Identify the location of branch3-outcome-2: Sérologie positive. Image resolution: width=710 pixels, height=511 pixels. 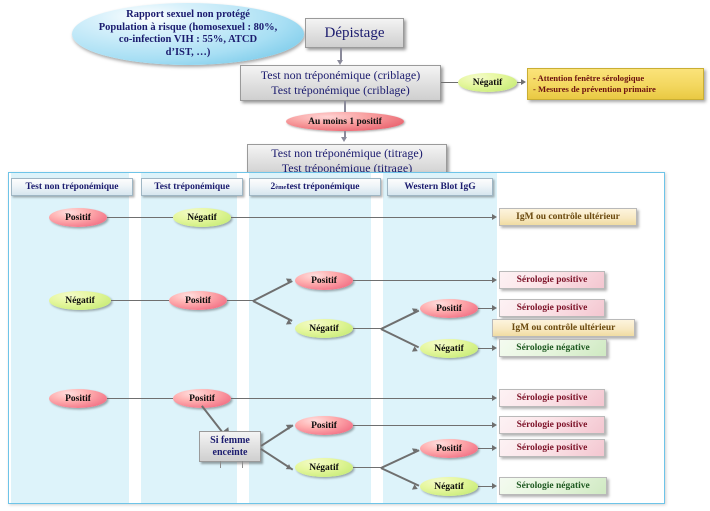
(552, 425).